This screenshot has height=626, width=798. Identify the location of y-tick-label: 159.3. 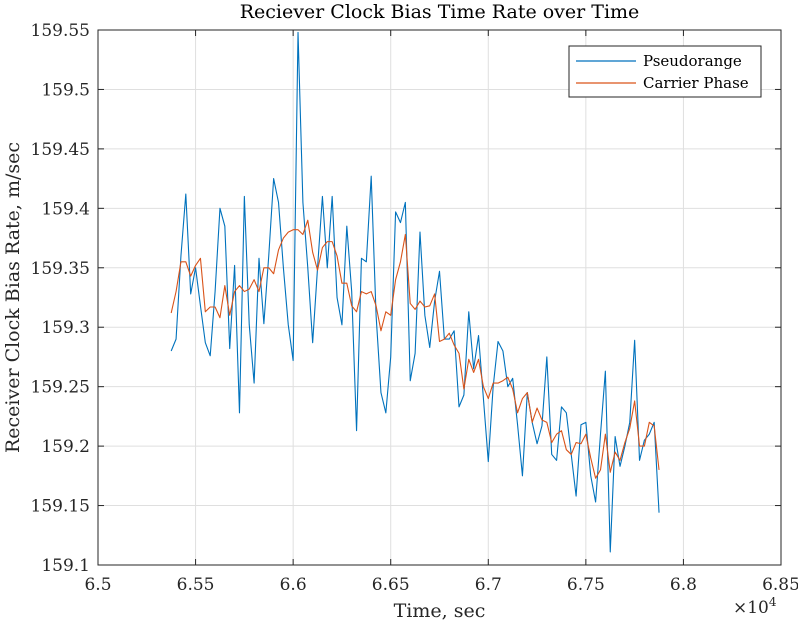
(65, 328).